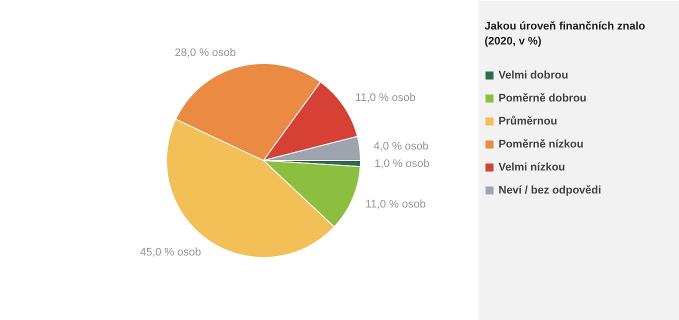 Image resolution: width=679 pixels, height=320 pixels. I want to click on legend-label: Velmi nízkou, so click(532, 168).